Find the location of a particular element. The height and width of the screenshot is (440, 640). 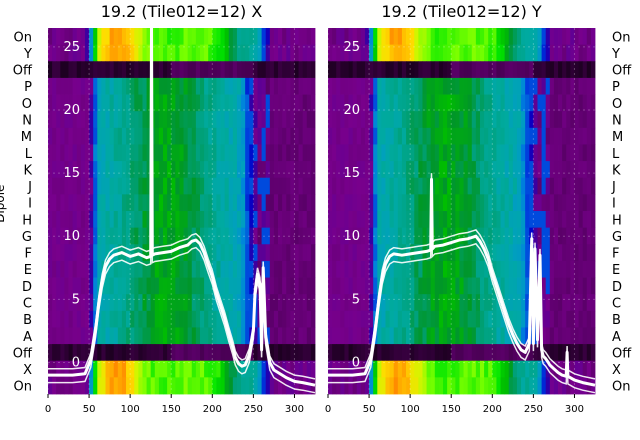

overlay-y-tick-label: 10 is located at coordinates (351, 236).